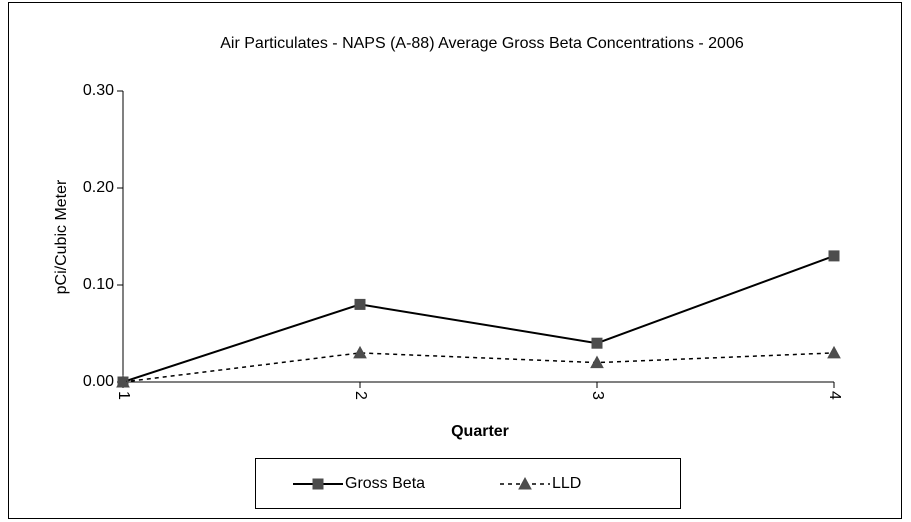 This screenshot has height=522, width=911. I want to click on x-axis-label: Quarter, so click(480, 431).